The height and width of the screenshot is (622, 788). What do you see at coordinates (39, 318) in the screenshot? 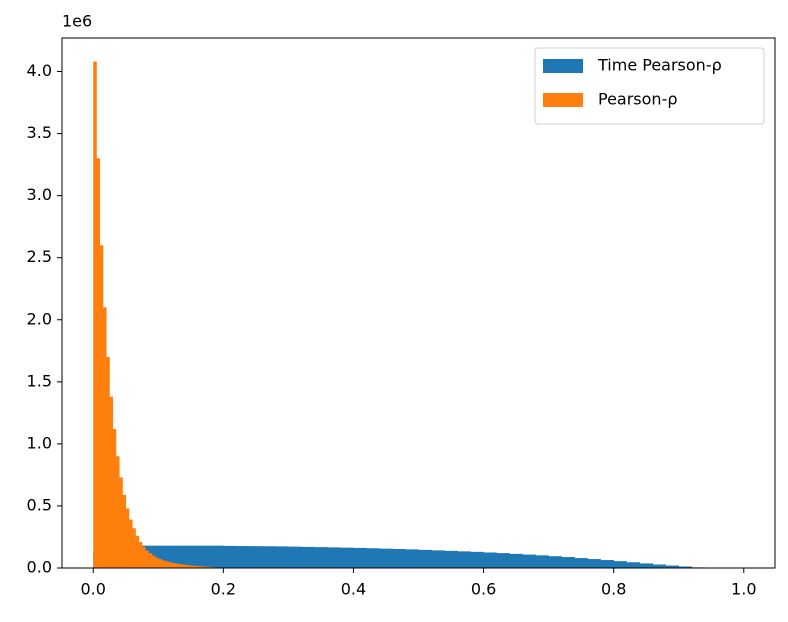
I see `y-tick-label: 2.0` at bounding box center [39, 318].